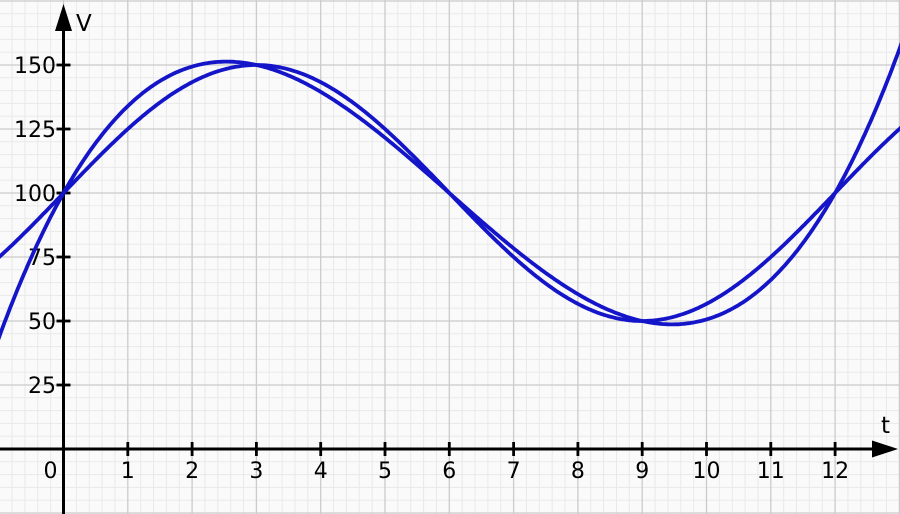 This screenshot has height=514, width=900. I want to click on x-axis-arrowhead, so click(885, 449).